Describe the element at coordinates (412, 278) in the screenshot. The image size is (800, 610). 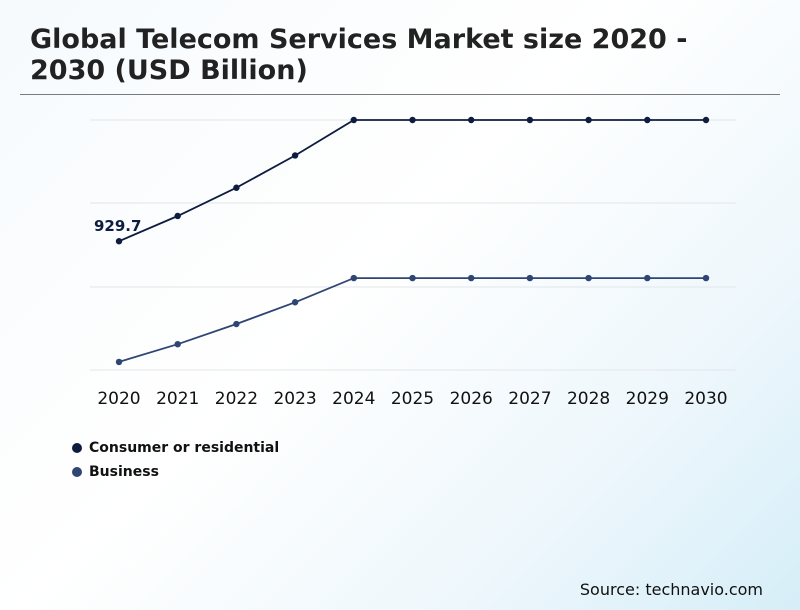
I see `data-point-s1-2025` at that location.